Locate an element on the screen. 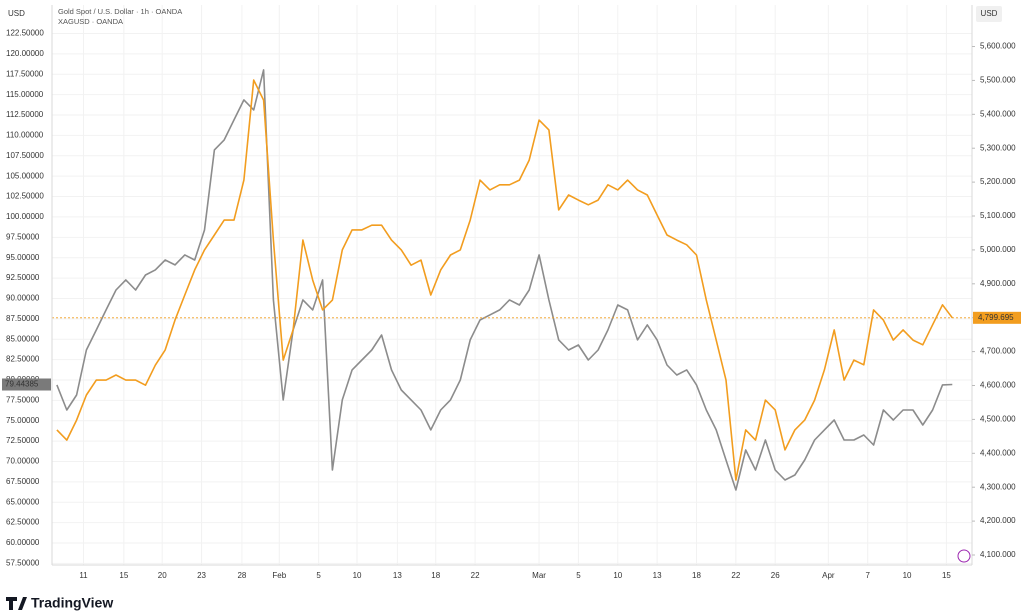  y2-tick-label: 5,200.000 is located at coordinates (998, 181).